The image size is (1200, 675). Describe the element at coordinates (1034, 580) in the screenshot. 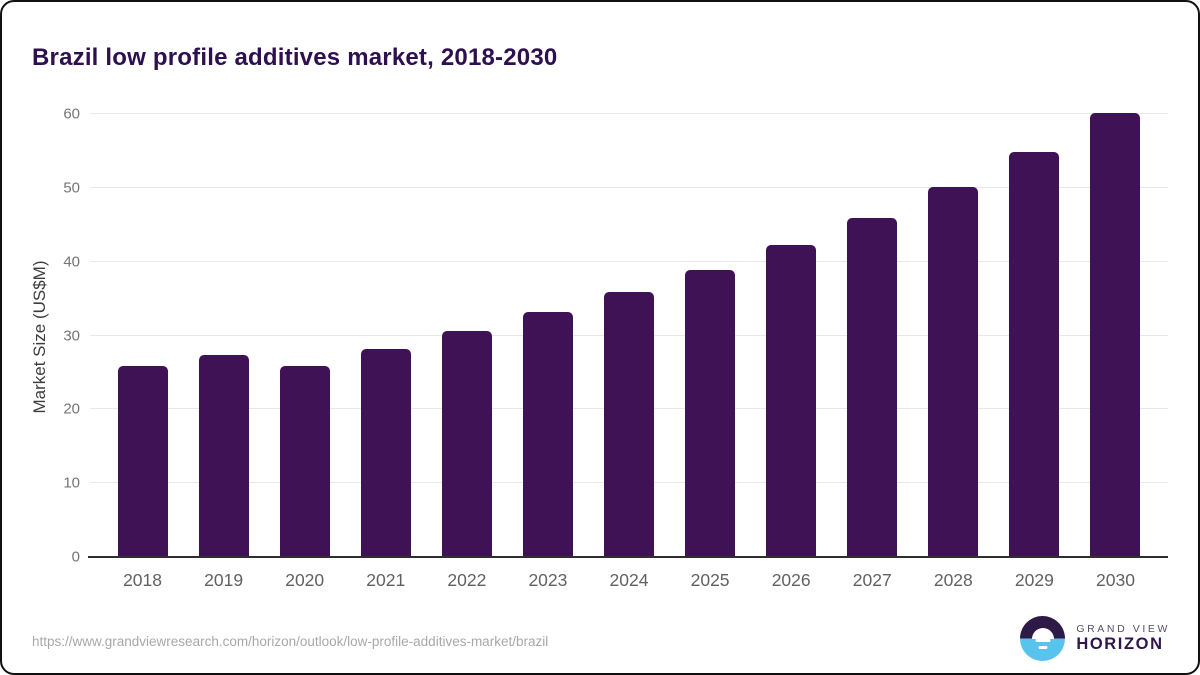

I see `x-tick-label-2029: 2029` at that location.